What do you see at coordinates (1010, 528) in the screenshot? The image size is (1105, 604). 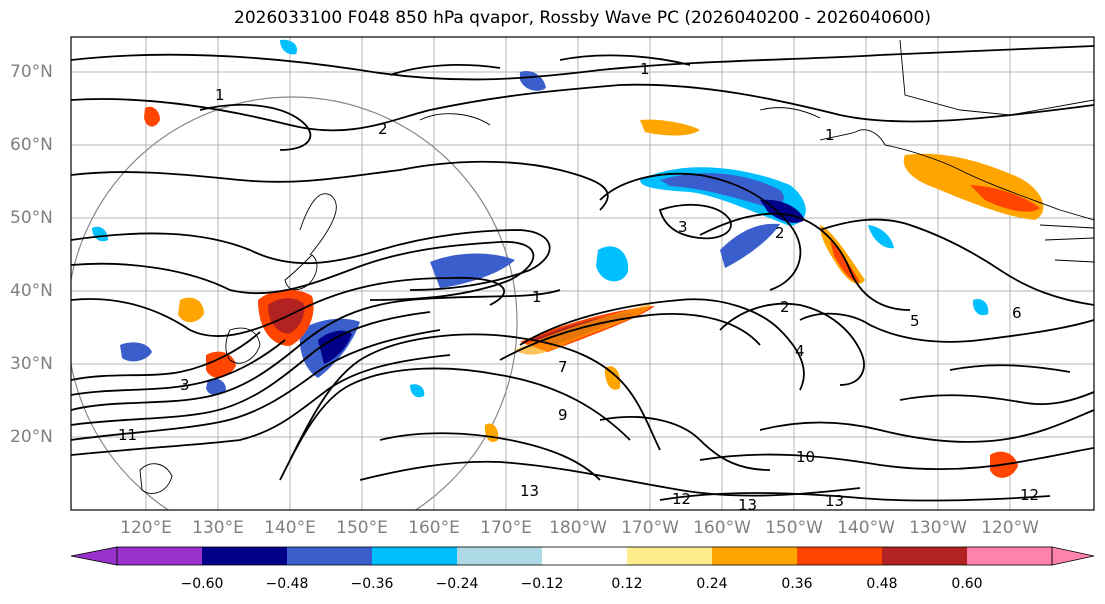 I see `longitude-label: 120°W` at bounding box center [1010, 528].